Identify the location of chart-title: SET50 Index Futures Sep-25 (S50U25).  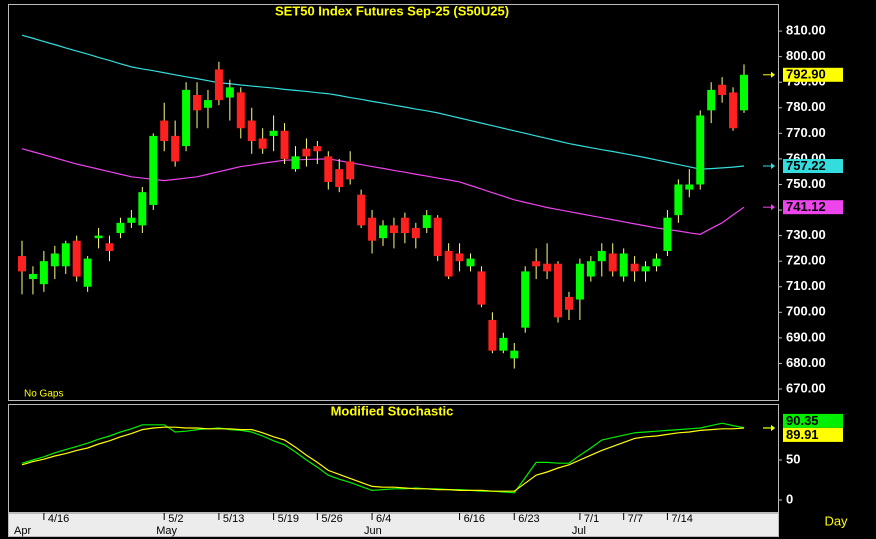
(392, 10).